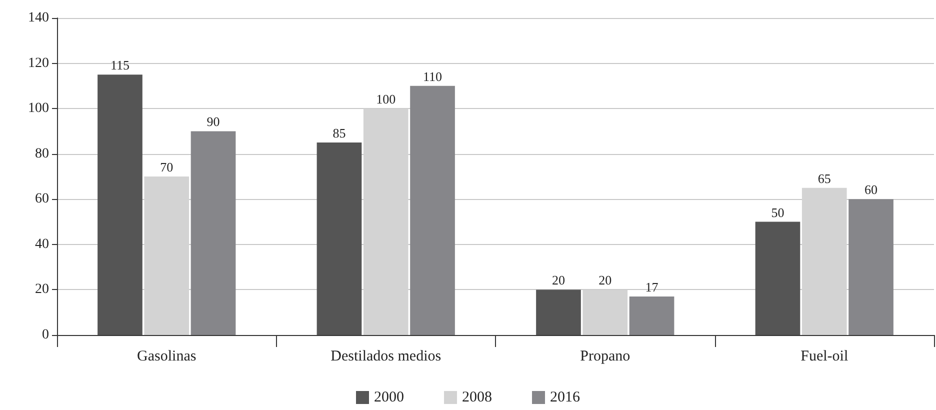  I want to click on y-tick-label: 20, so click(42, 290).